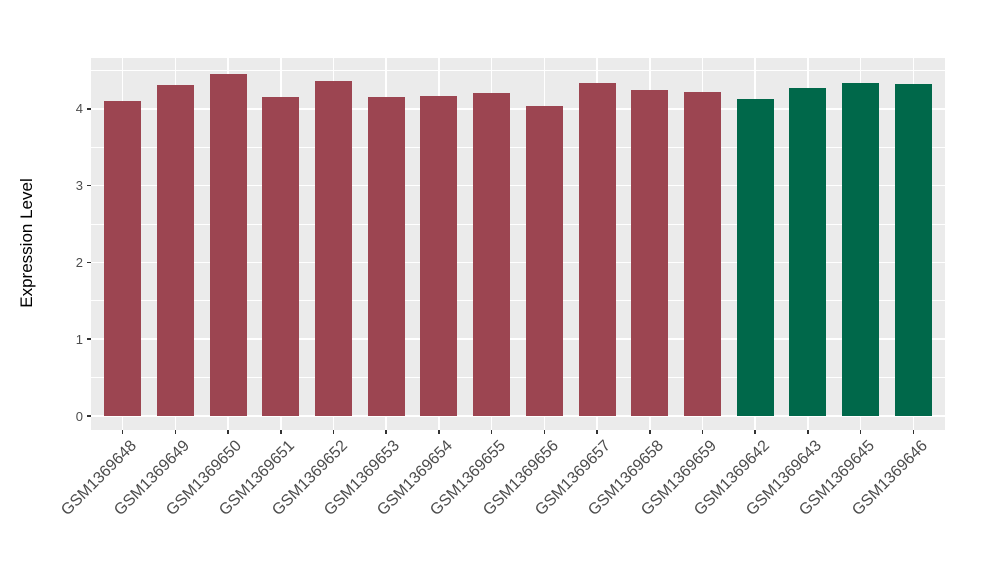 This screenshot has width=1000, height=580. What do you see at coordinates (79, 109) in the screenshot?
I see `y-tick-label: 4` at bounding box center [79, 109].